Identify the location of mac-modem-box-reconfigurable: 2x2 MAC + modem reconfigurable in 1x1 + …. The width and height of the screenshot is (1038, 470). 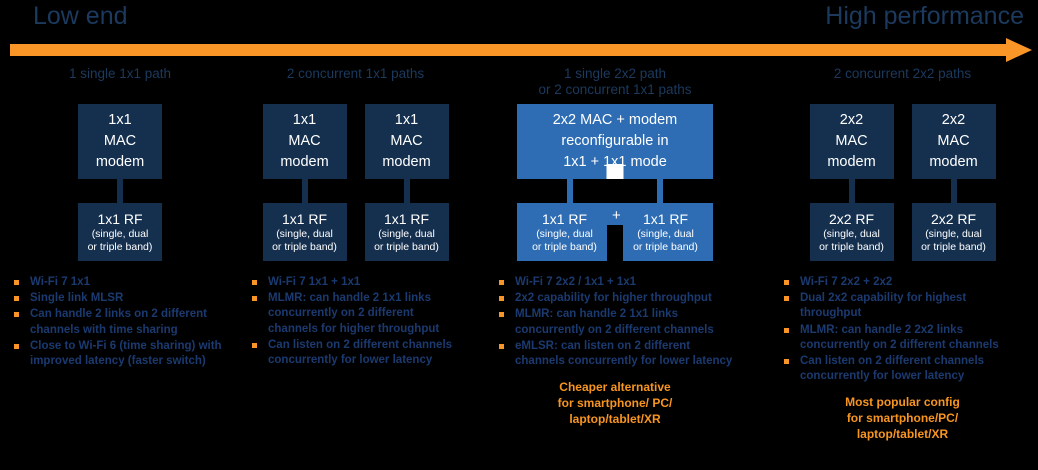
(615, 141).